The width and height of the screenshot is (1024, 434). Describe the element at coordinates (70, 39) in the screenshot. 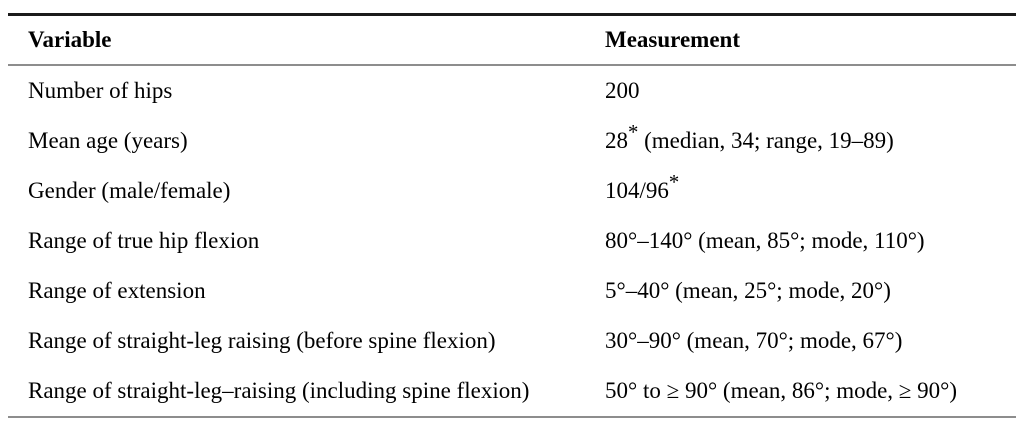

I see `column-header-variable: Variable` at that location.